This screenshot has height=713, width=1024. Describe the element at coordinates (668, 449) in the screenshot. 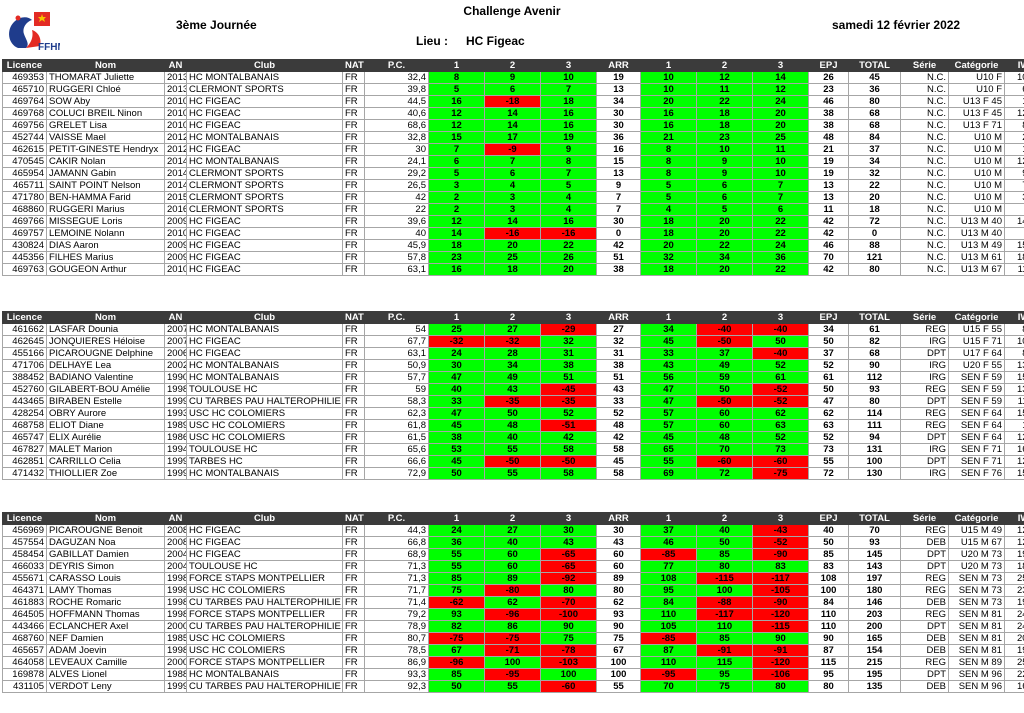

I see `cell-cj-1: 65` at that location.